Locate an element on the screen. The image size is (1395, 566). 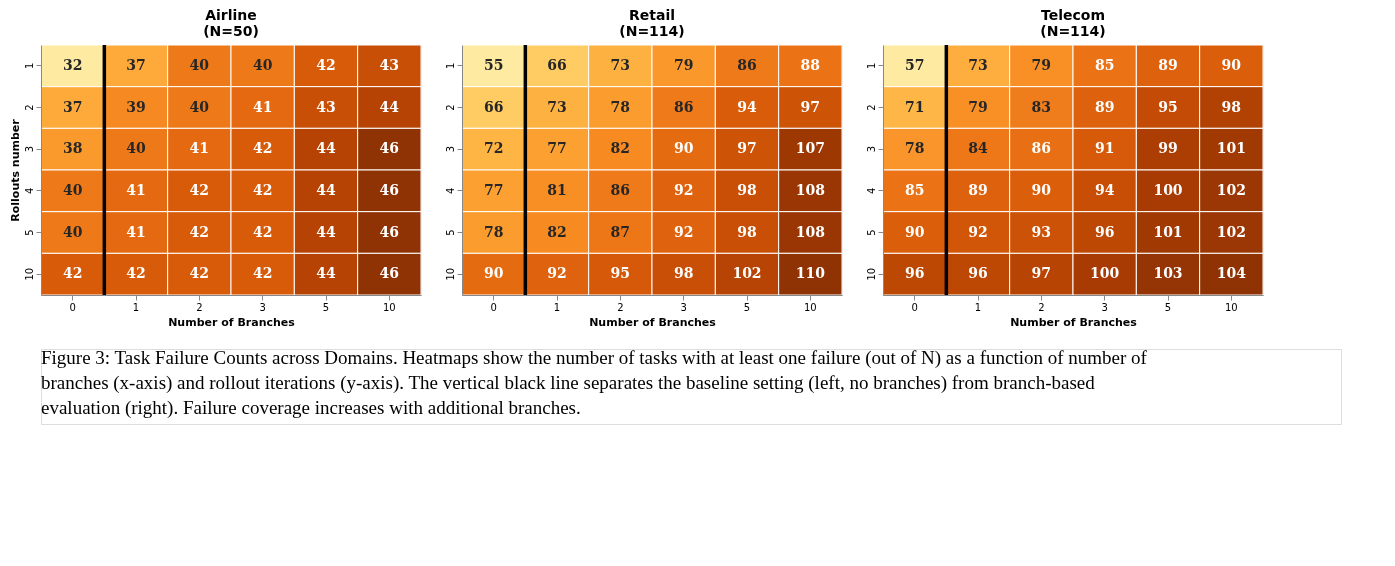
data-label: 81 is located at coordinates (557, 189).